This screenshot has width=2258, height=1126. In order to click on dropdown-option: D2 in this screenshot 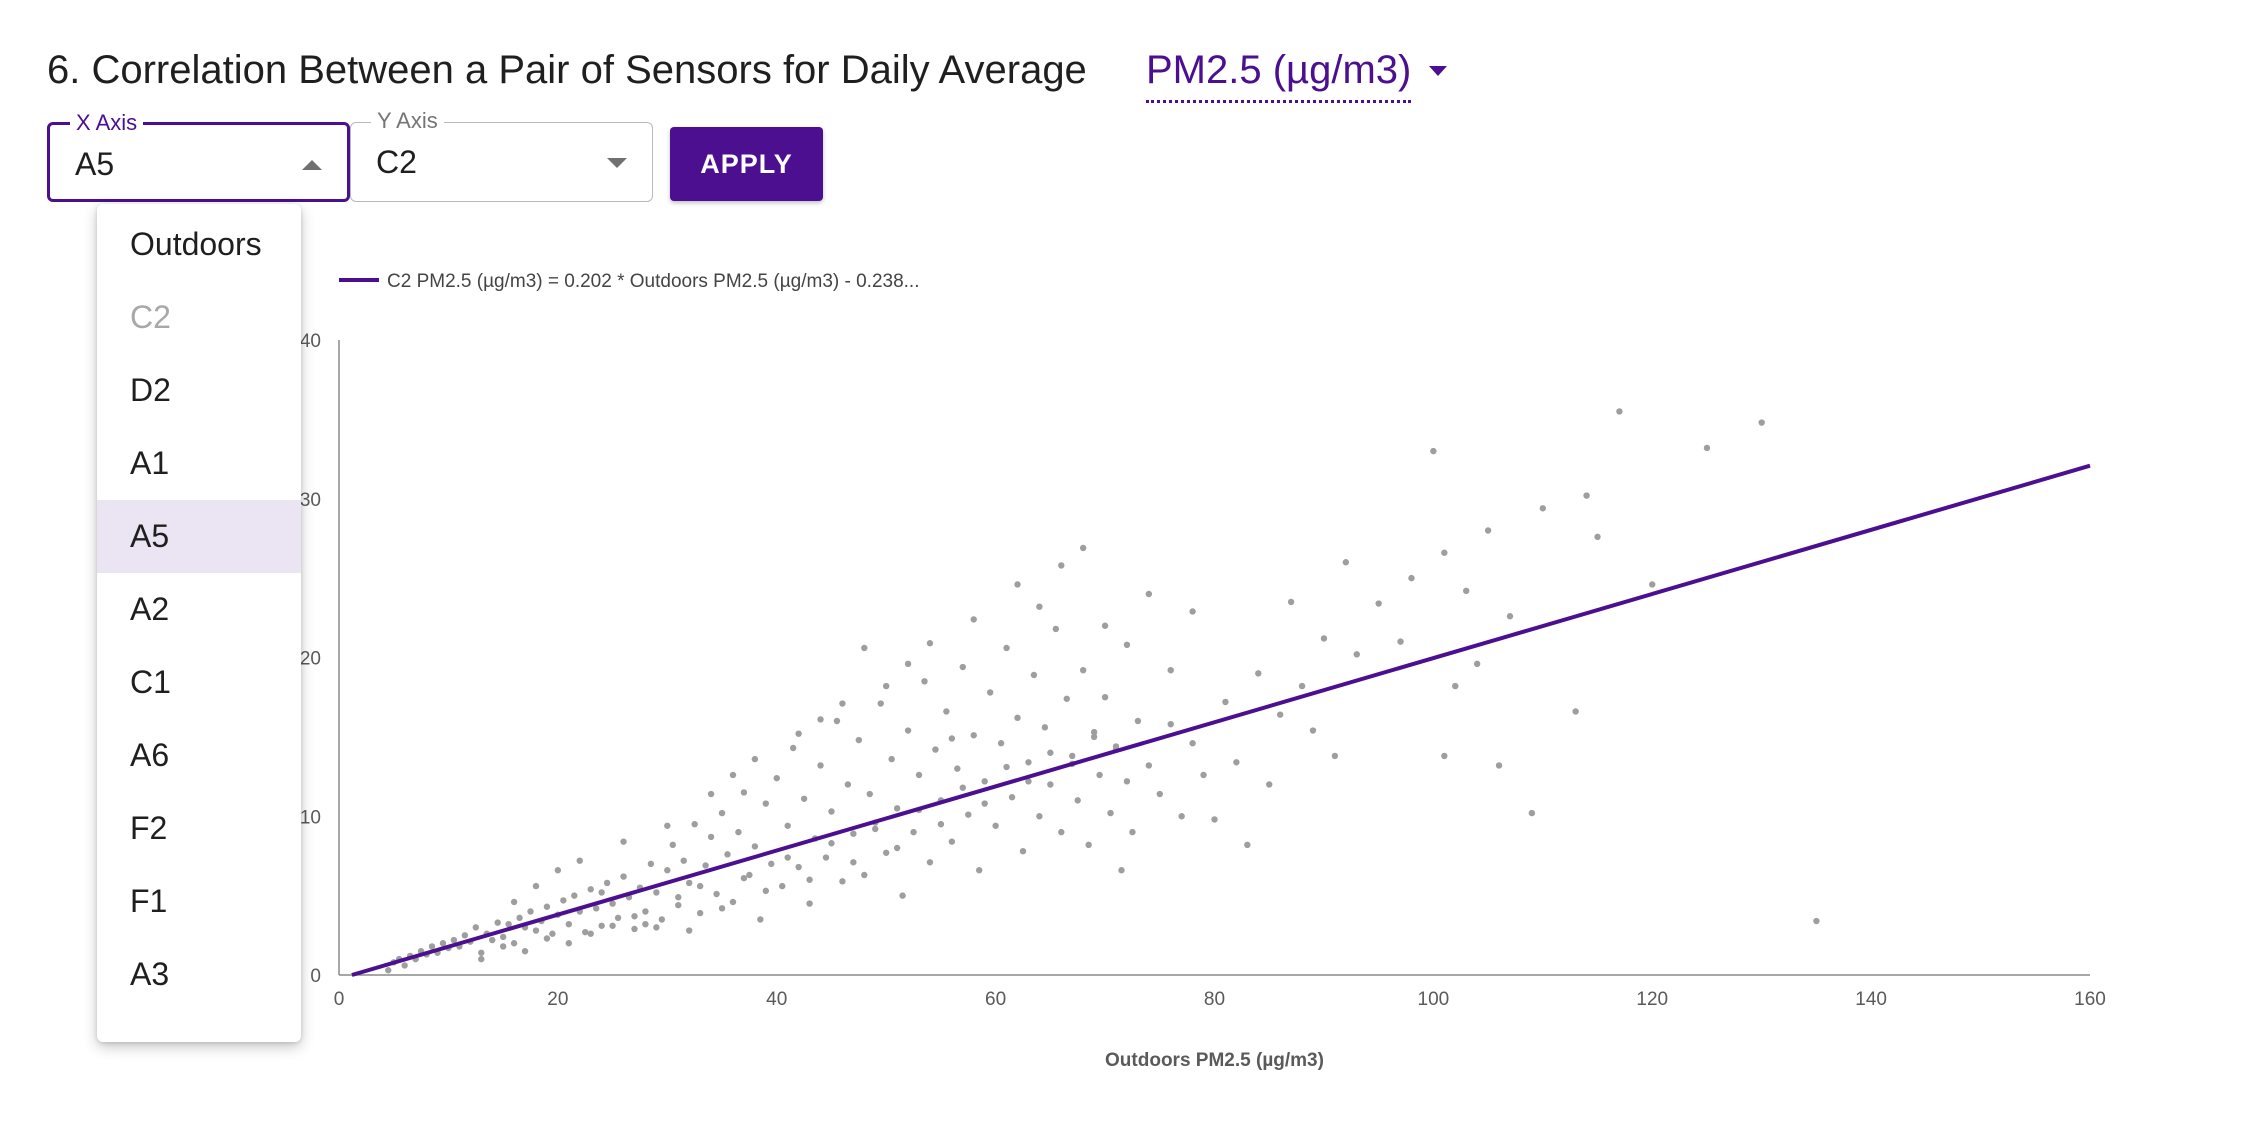, I will do `click(150, 390)`.